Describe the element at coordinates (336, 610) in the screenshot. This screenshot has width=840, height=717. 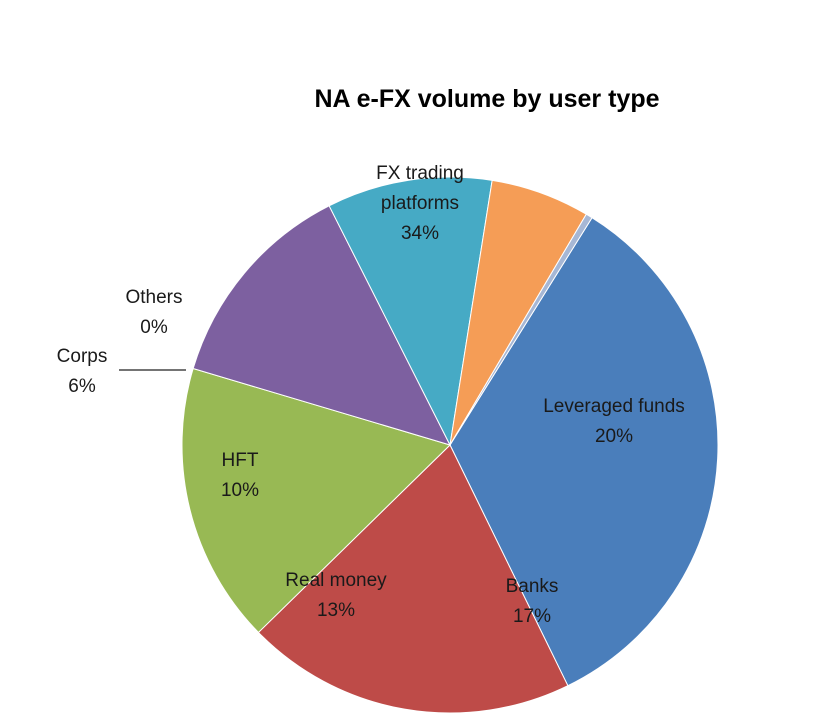
I see `data-label-real-money-line-2: 13%` at that location.